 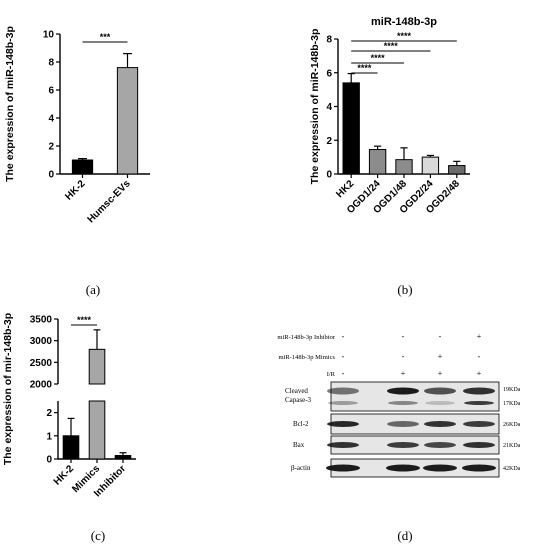 What do you see at coordinates (41, 341) in the screenshot?
I see `y-tick-label: 3000` at bounding box center [41, 341].